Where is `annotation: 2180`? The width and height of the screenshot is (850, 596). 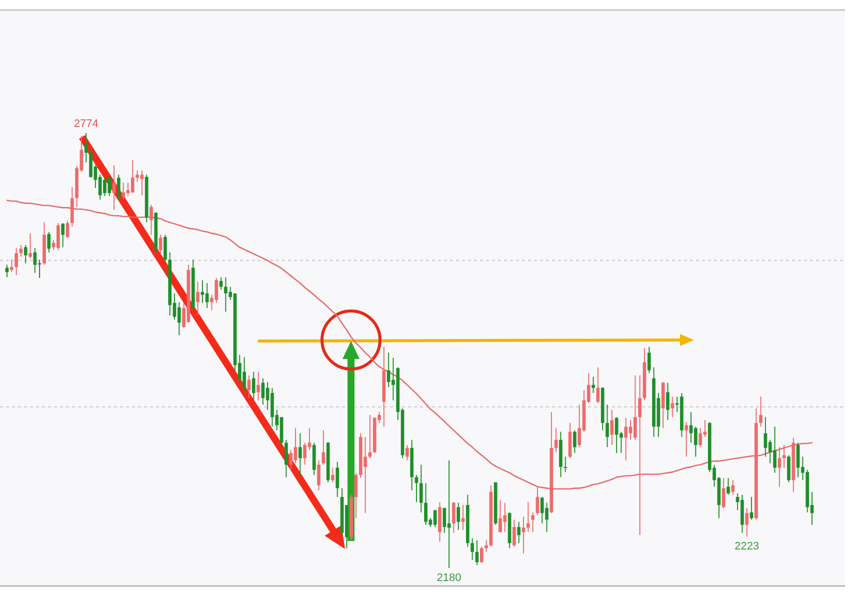 annotation: 2180 is located at coordinates (449, 578).